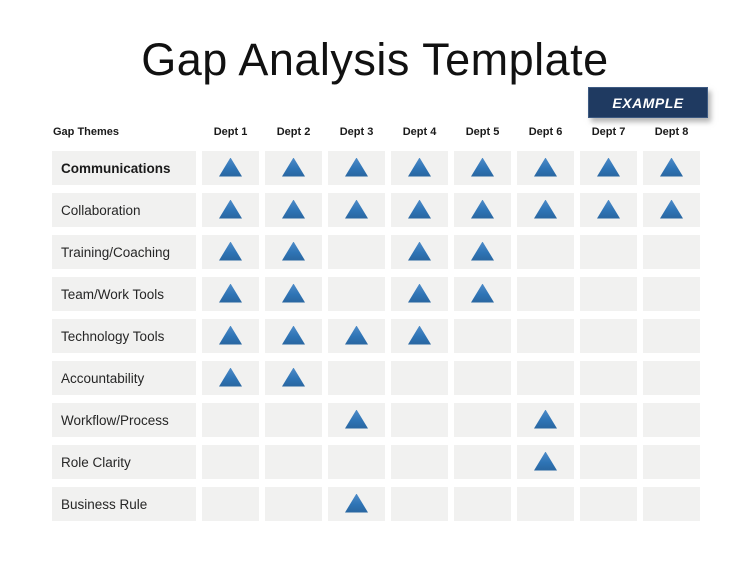  I want to click on row-label: Collaboration, so click(124, 210).